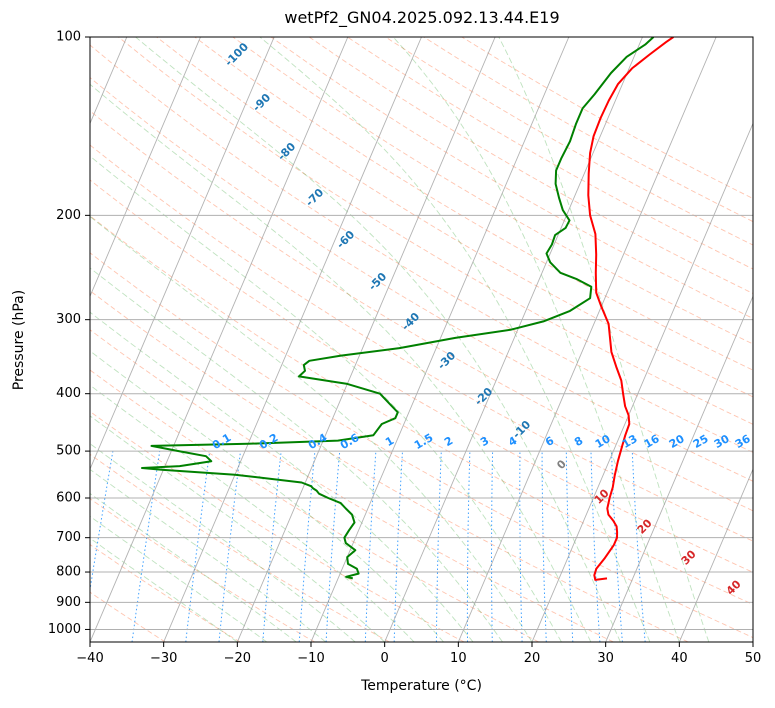 The height and width of the screenshot is (708, 775). Describe the element at coordinates (630, 309) in the screenshot. I see `temperature-profile-line` at that location.